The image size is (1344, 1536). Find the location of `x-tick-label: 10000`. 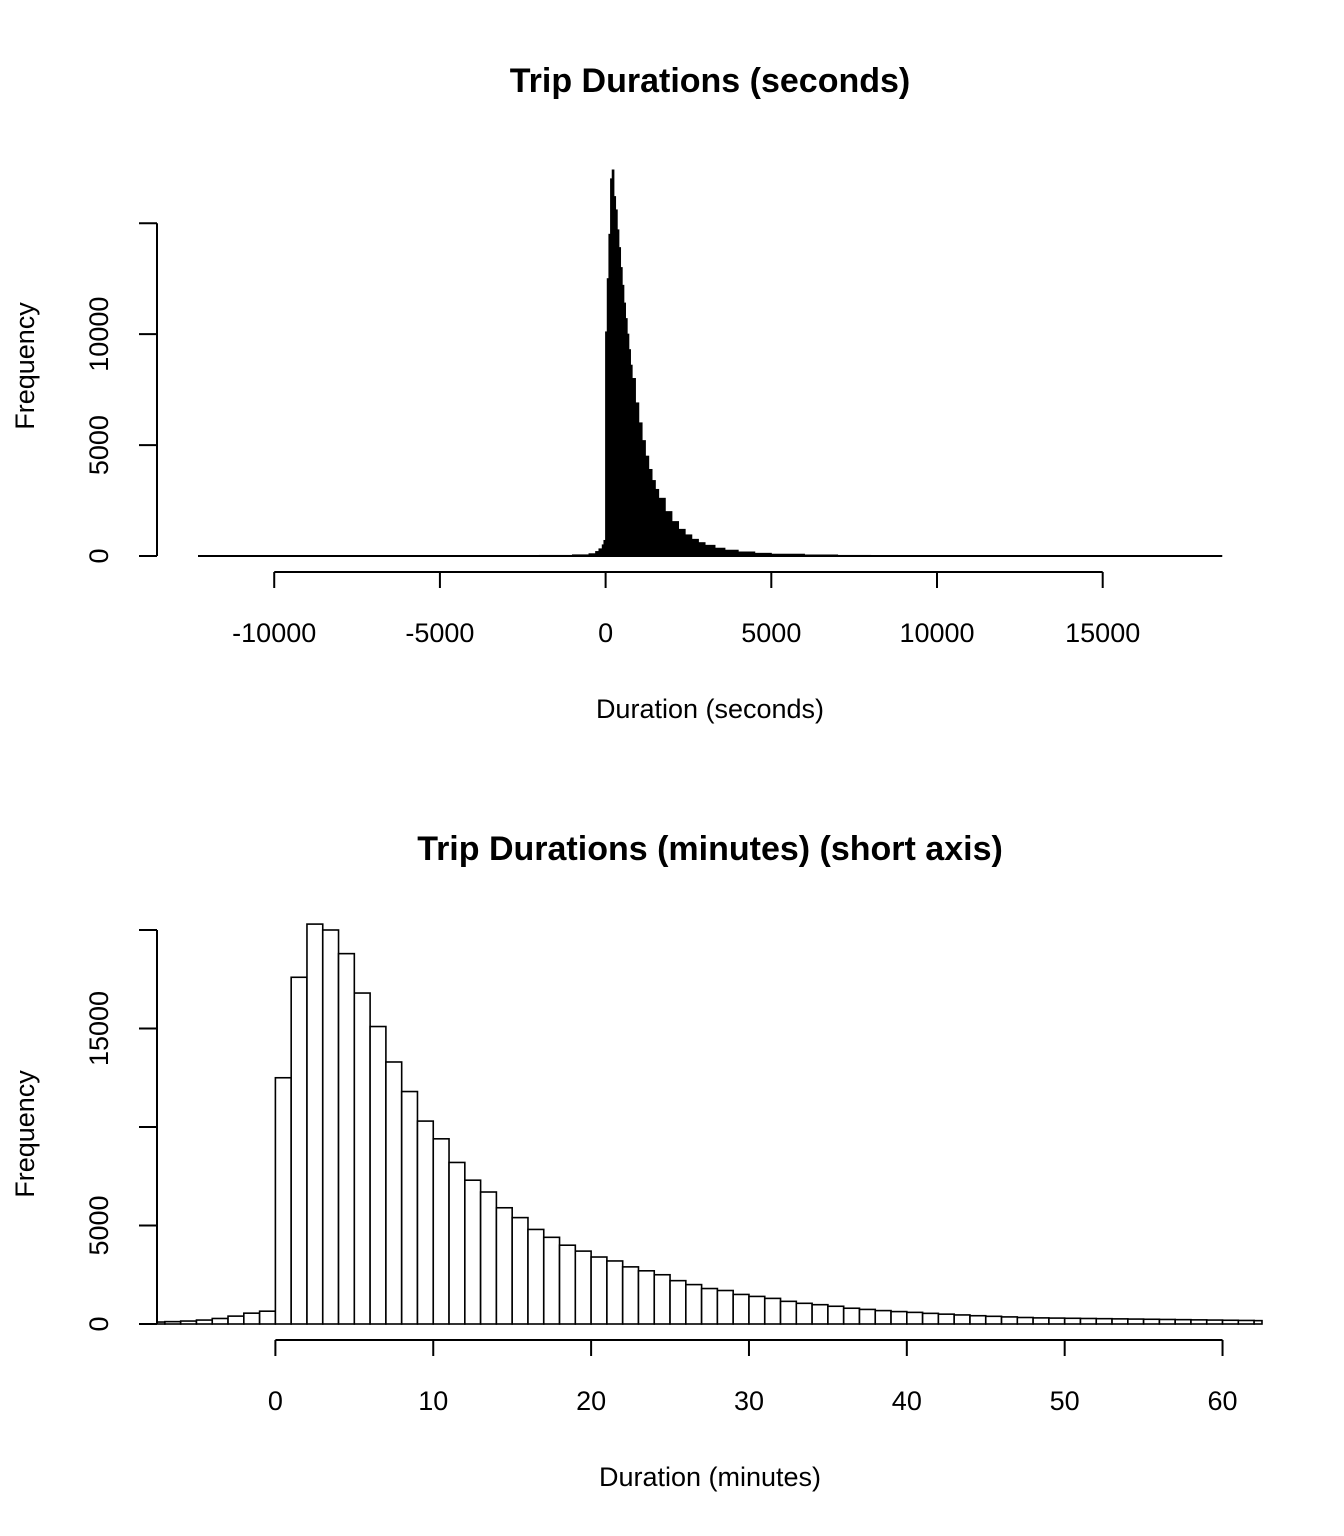

x-tick-label: 10000 is located at coordinates (936, 633).